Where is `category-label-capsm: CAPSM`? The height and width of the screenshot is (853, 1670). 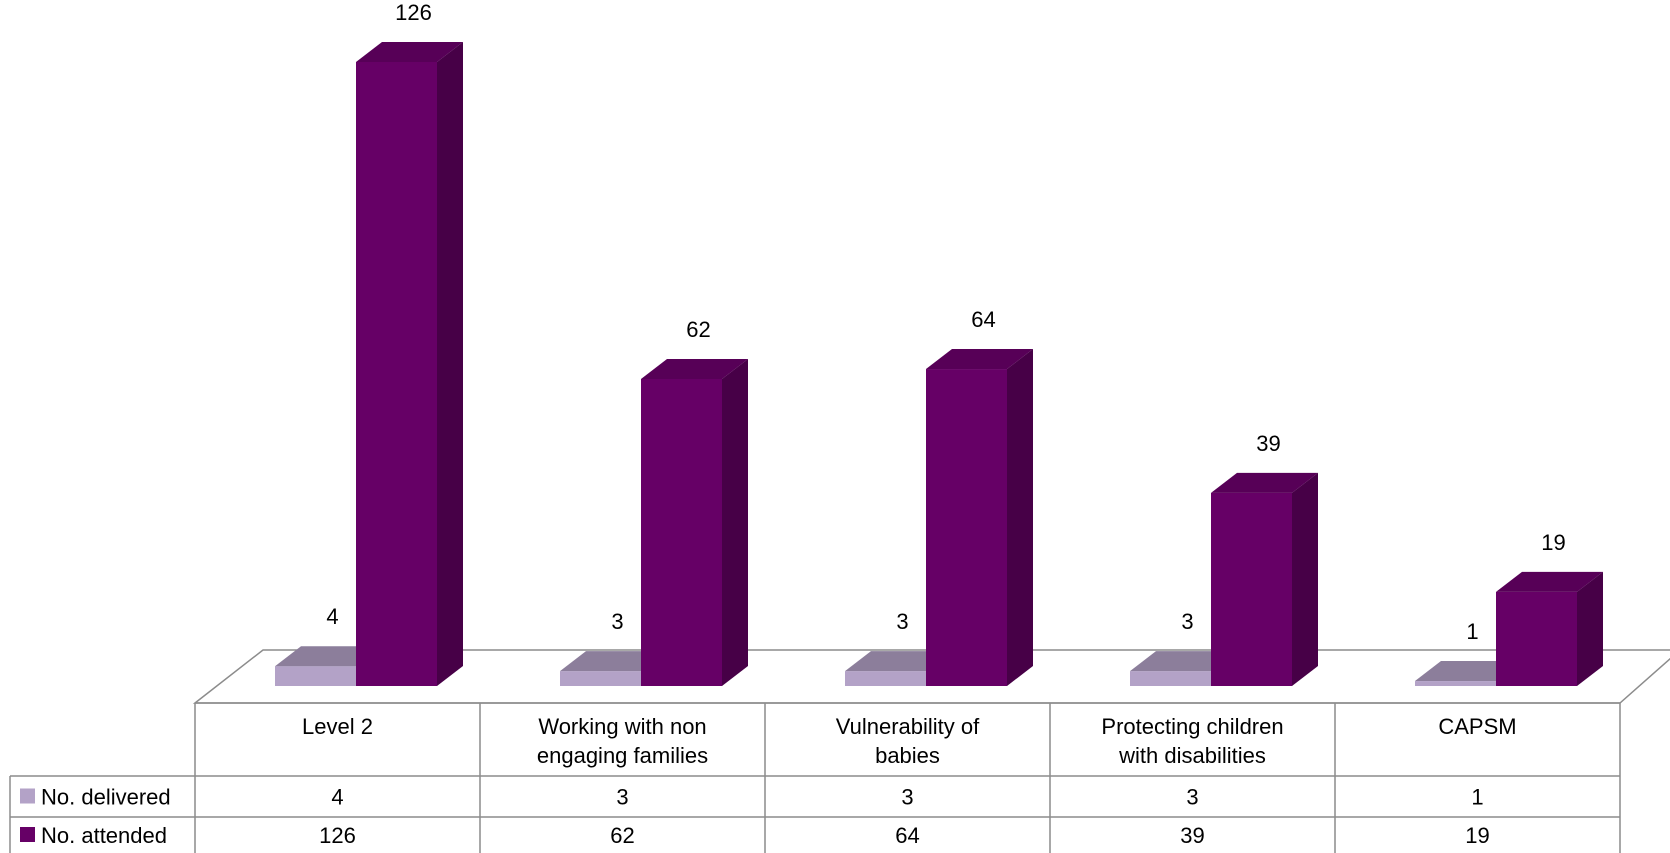 category-label-capsm: CAPSM is located at coordinates (1477, 726).